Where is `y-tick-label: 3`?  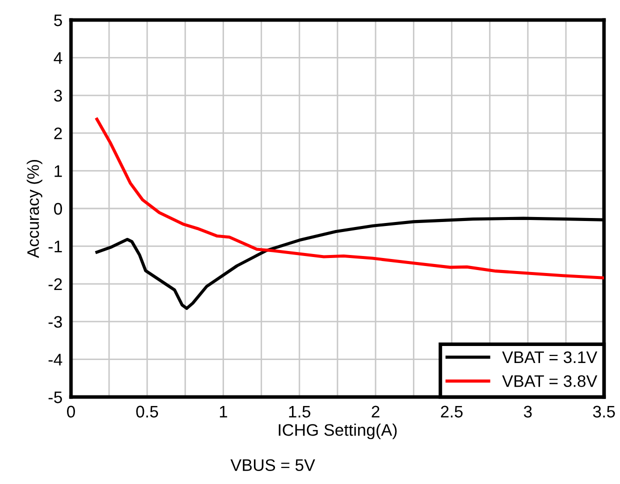
y-tick-label: 3 is located at coordinates (58, 96).